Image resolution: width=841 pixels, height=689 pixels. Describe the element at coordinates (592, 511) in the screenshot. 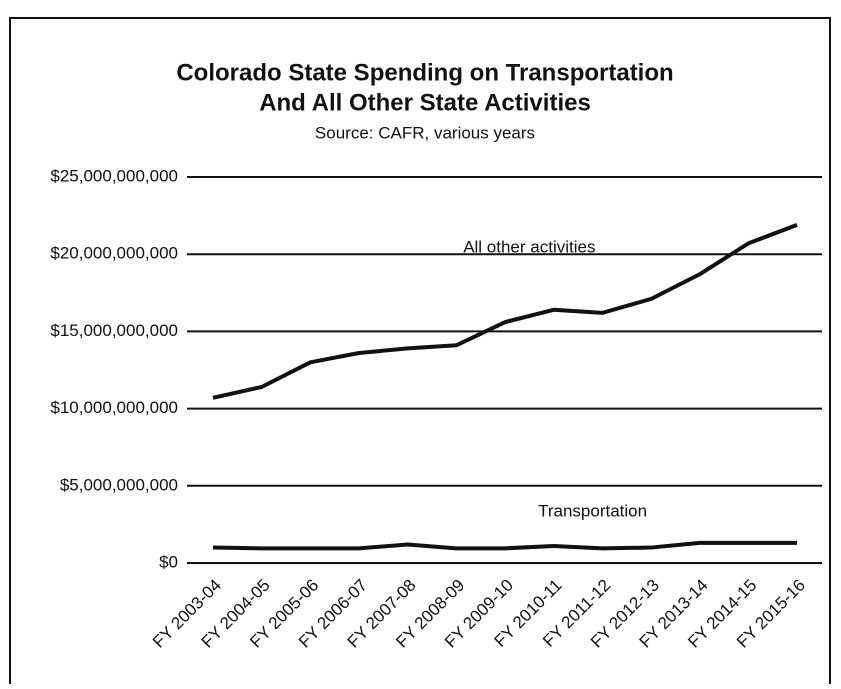

I see `series-annotation: Transportation` at that location.